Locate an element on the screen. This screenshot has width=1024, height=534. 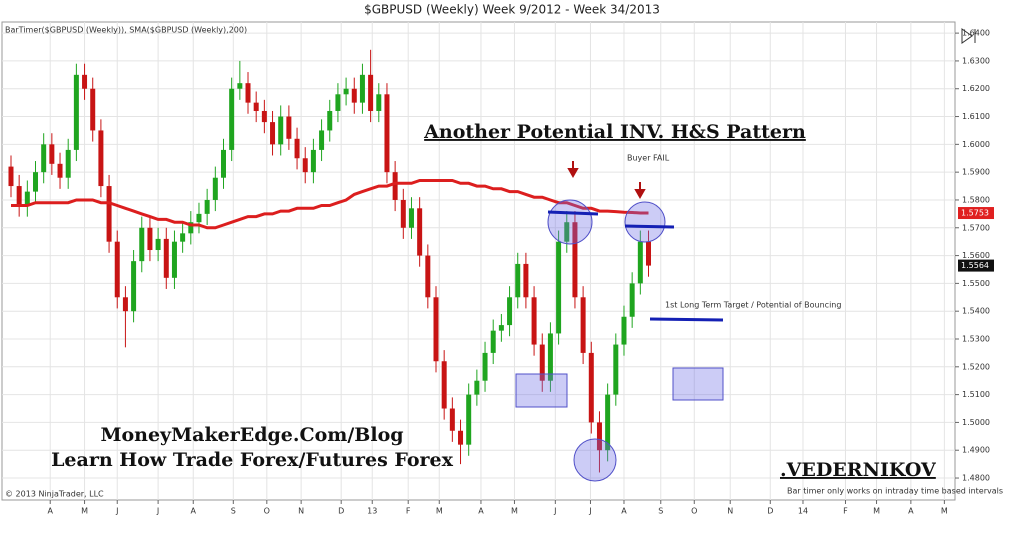
y-tick-label: 1.5200 is located at coordinates (976, 366).